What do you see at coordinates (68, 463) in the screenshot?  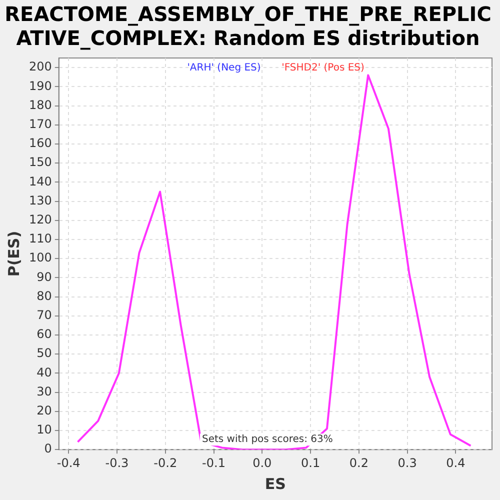 I see `x-tick-label: -0.4` at bounding box center [68, 463].